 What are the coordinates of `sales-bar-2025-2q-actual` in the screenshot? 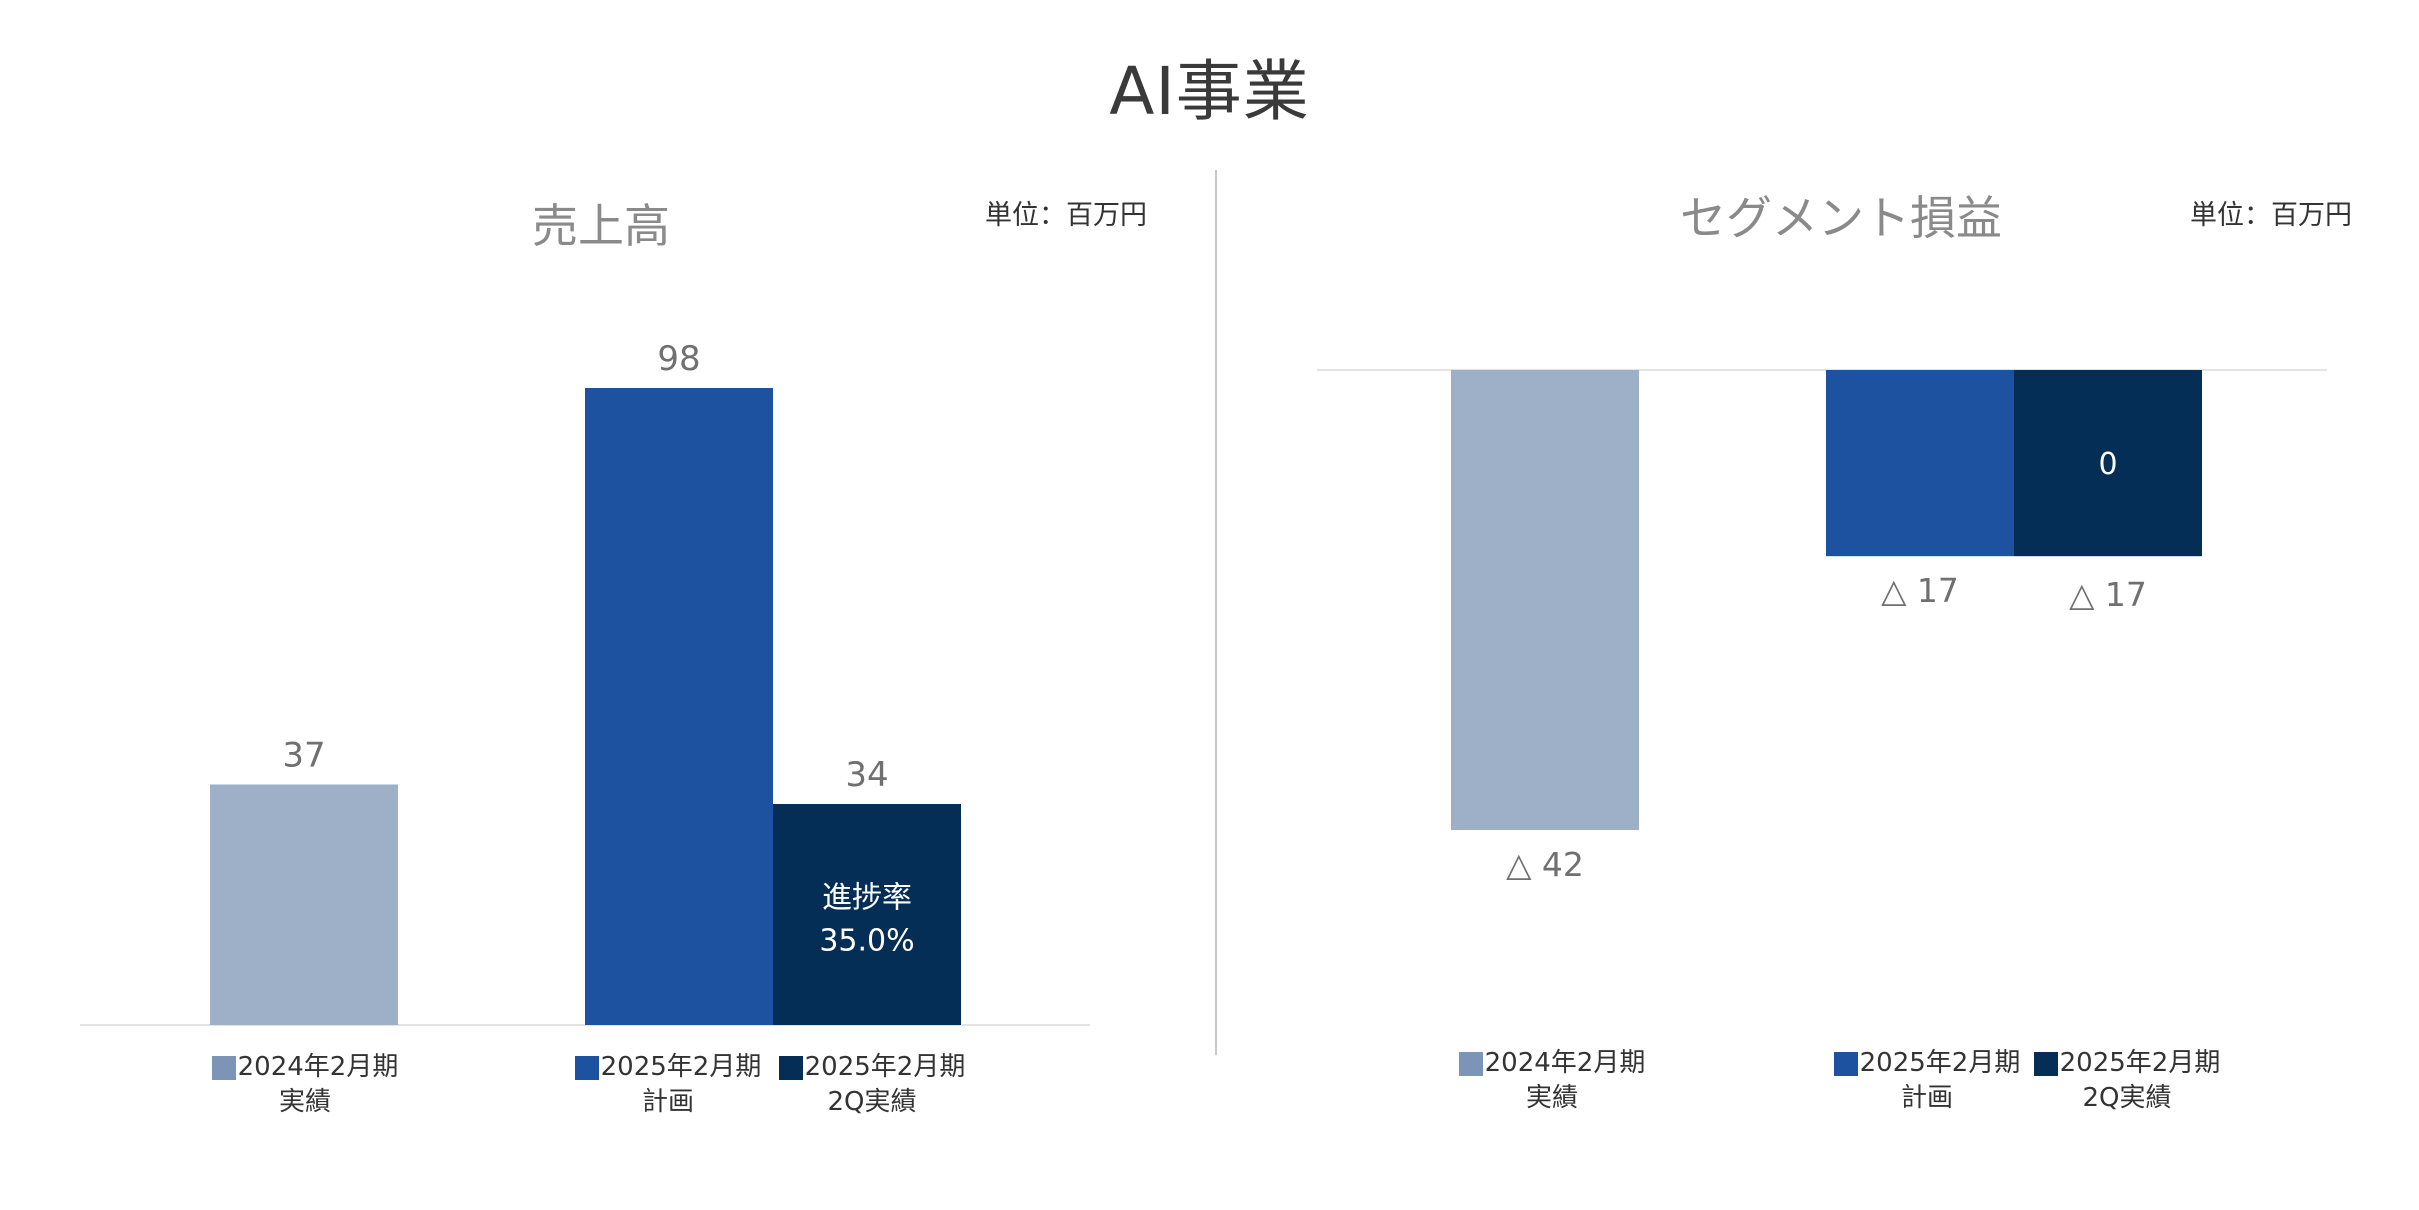 It's located at (867, 914).